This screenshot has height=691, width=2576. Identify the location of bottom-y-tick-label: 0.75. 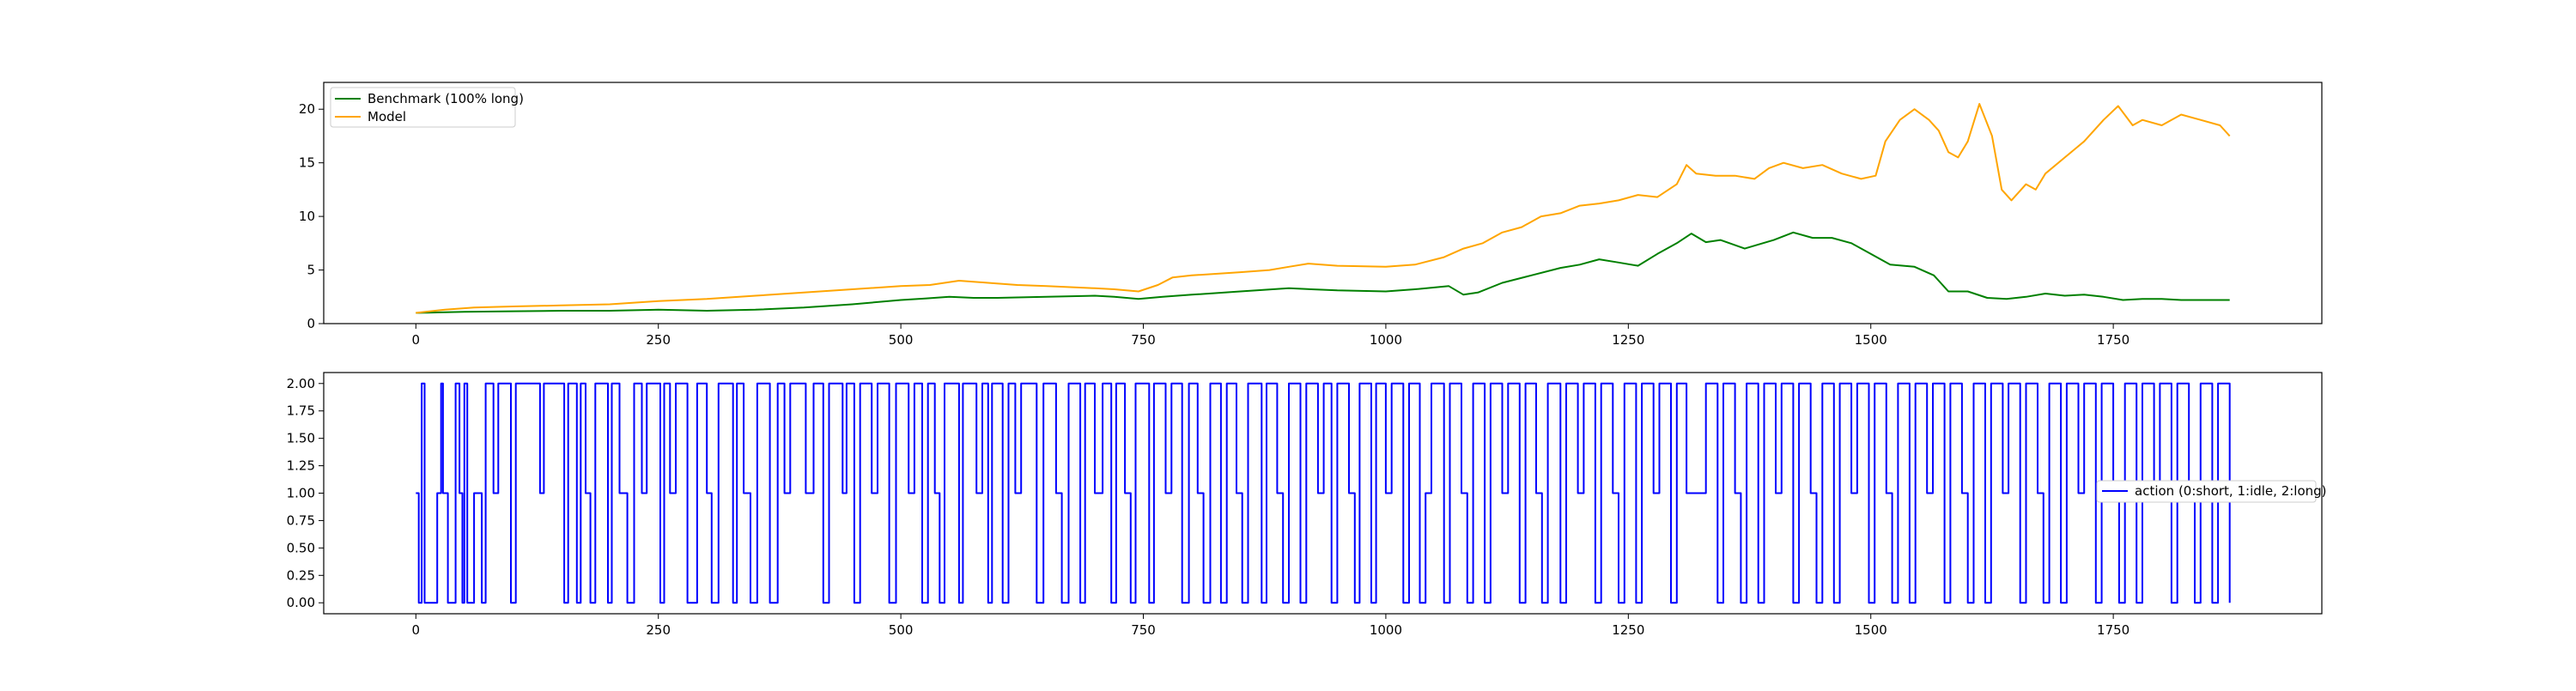
(301, 520).